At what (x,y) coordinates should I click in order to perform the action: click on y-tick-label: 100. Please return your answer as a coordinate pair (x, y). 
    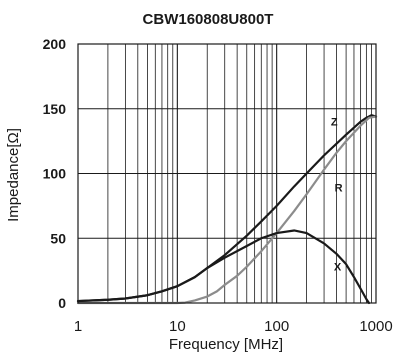
    Looking at the image, I should click on (55, 174).